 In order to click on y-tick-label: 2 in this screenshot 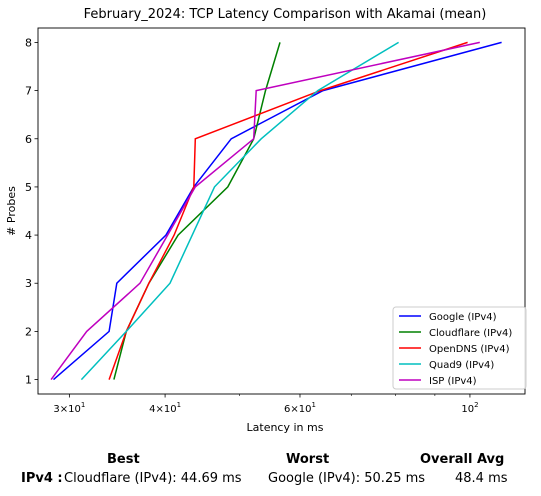, I will do `click(28, 331)`.